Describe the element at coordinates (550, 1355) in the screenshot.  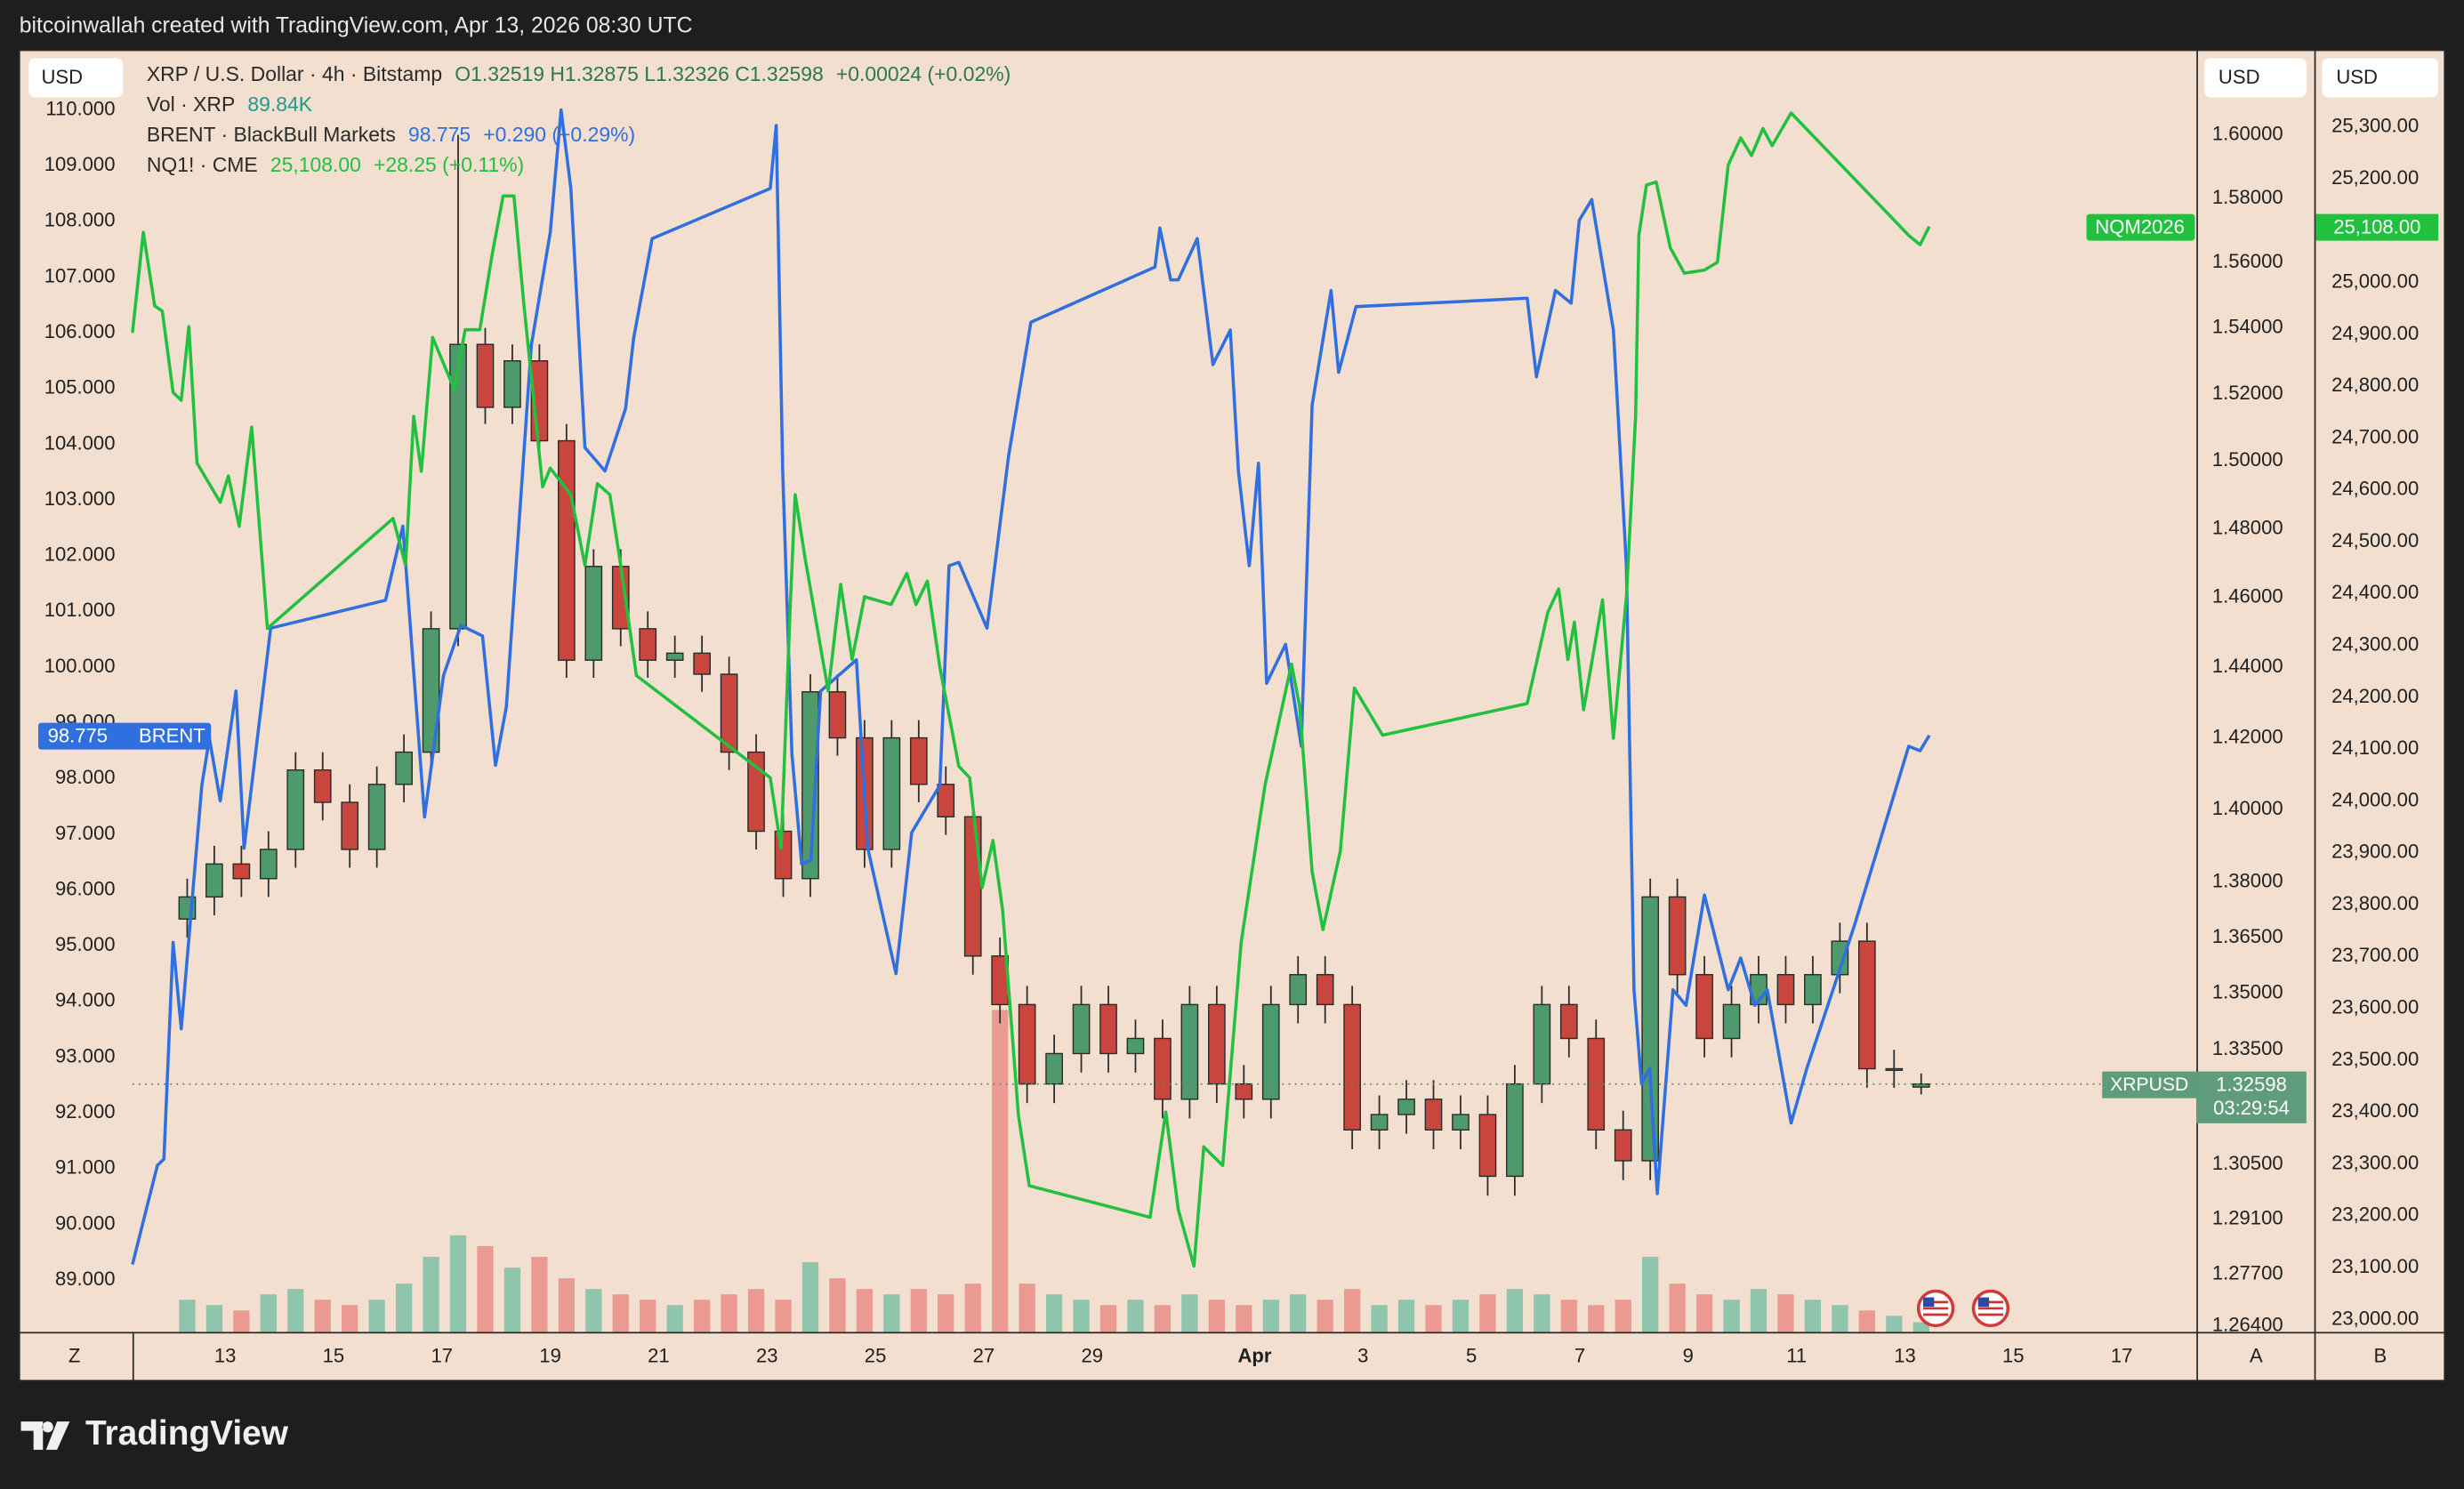
I see `x-tick-label: 19` at that location.